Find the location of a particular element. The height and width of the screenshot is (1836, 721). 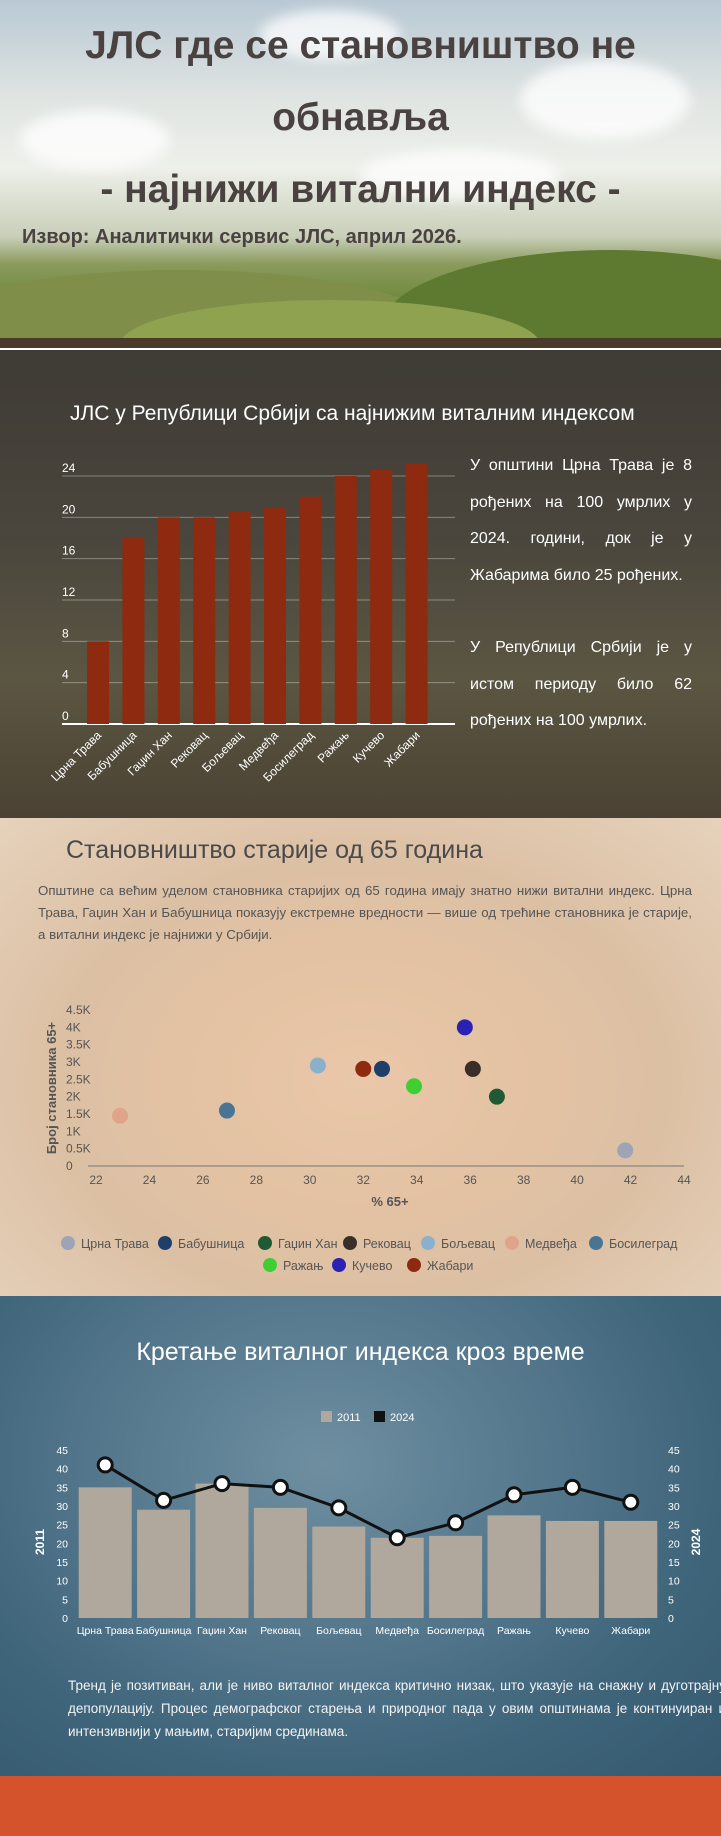

x-tick-label: 30 is located at coordinates (310, 1180).